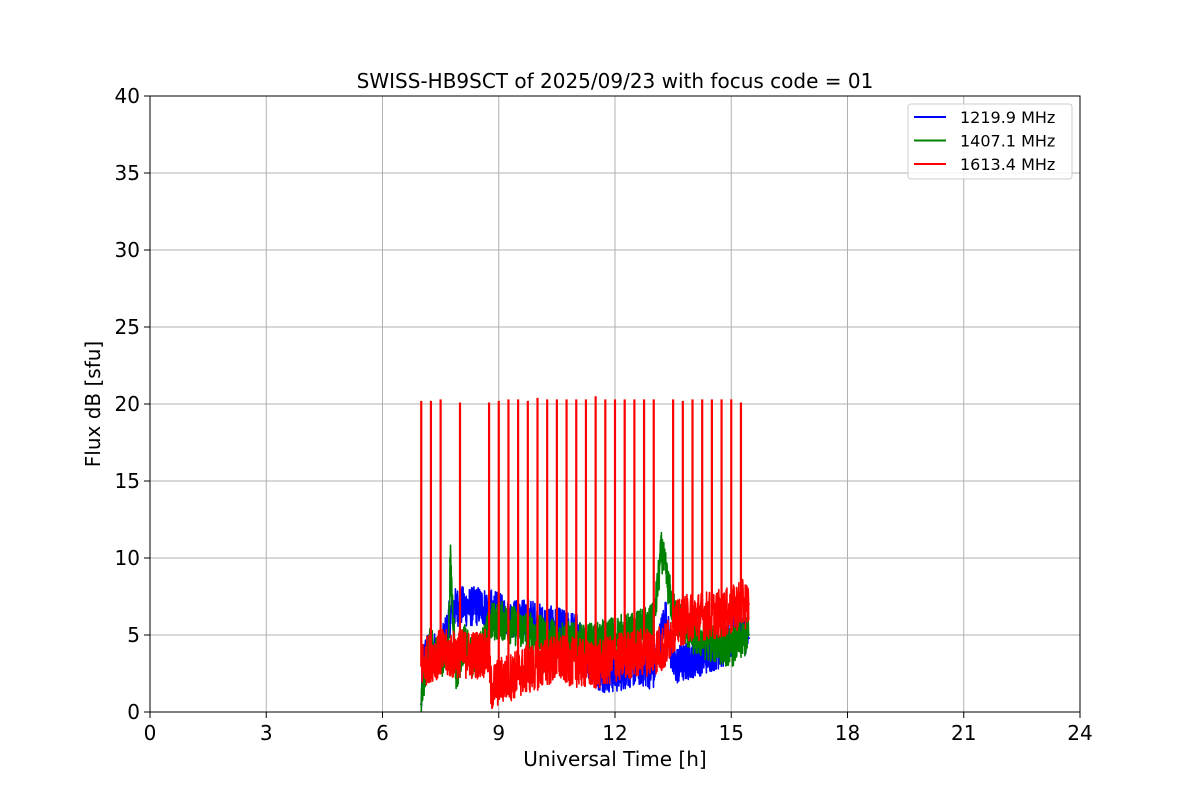 The height and width of the screenshot is (800, 1200). What do you see at coordinates (93, 404) in the screenshot?
I see `y-axis-label: Flux dB [sfu]` at bounding box center [93, 404].